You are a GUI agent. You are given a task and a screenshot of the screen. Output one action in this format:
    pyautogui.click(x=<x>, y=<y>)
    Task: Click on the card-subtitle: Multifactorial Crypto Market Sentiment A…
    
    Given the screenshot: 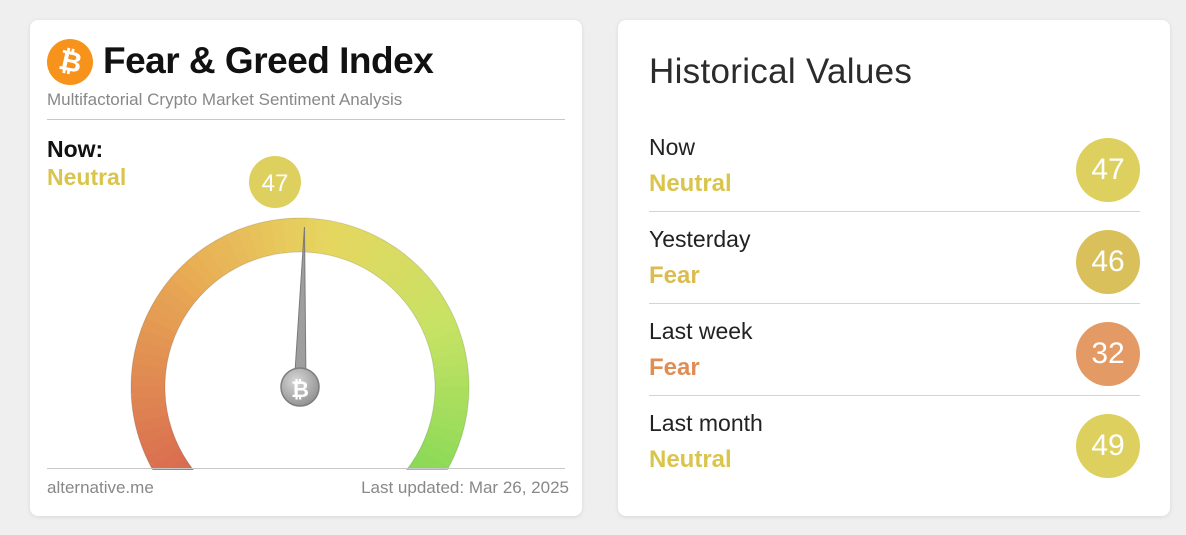 What is the action you would take?
    pyautogui.click(x=225, y=99)
    